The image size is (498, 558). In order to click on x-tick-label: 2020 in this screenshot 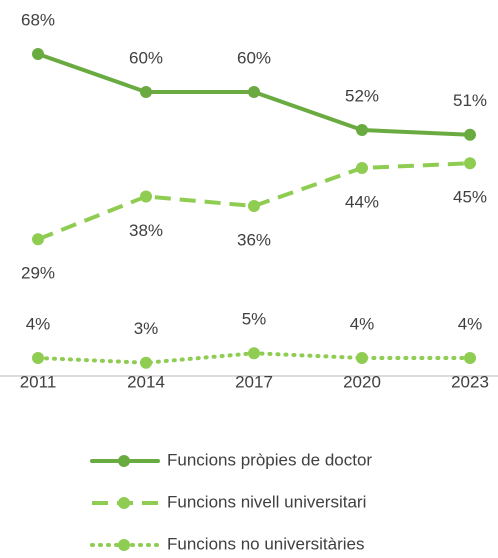, I will do `click(362, 381)`.